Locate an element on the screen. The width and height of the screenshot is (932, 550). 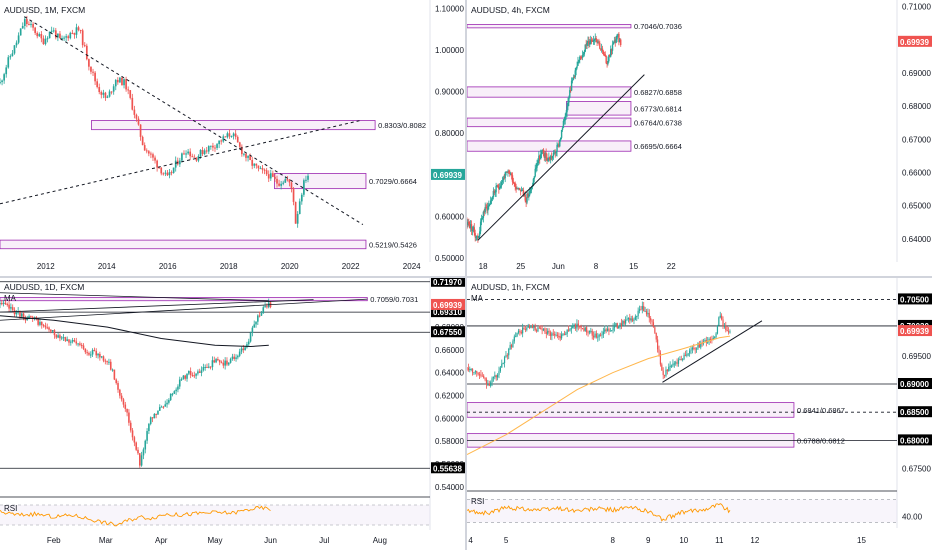
x-tick-label: Aug is located at coordinates (380, 540).